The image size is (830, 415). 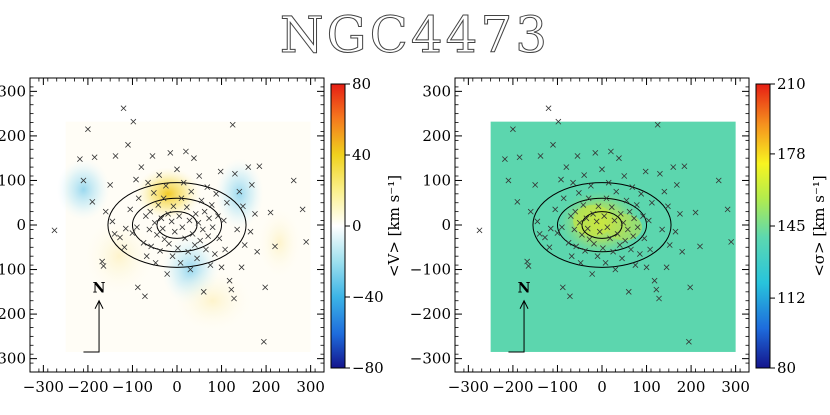 I want to click on x-tick-label: −200, so click(x=512, y=387).